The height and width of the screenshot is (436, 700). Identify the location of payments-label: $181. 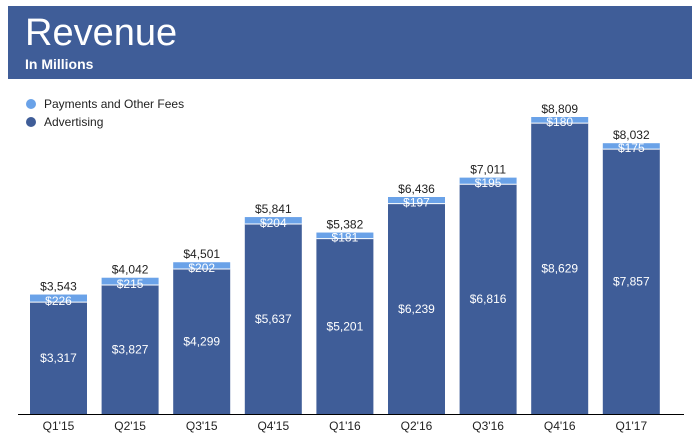
(345, 238).